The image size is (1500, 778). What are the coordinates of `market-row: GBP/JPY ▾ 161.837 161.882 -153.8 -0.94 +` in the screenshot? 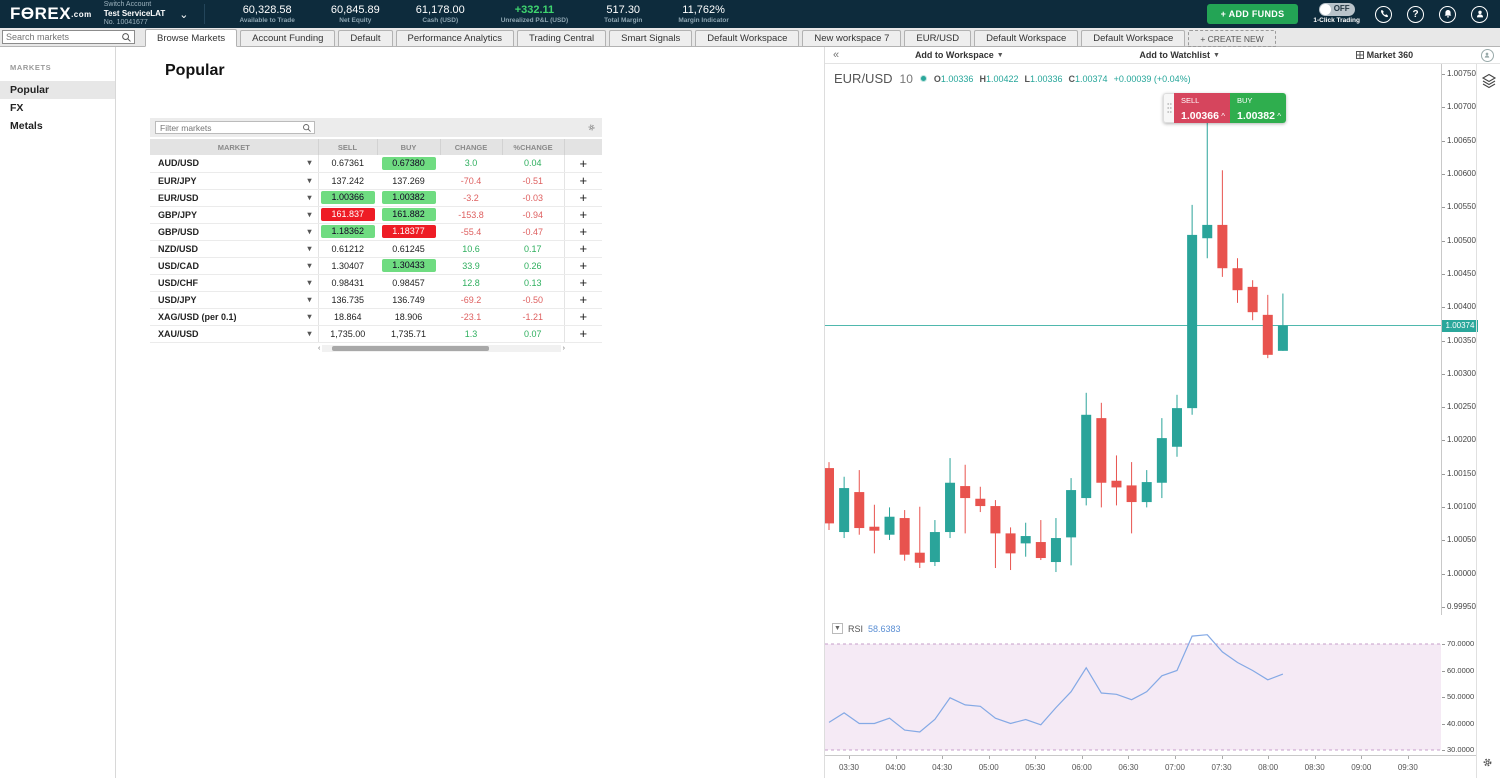 It's located at (376, 215).